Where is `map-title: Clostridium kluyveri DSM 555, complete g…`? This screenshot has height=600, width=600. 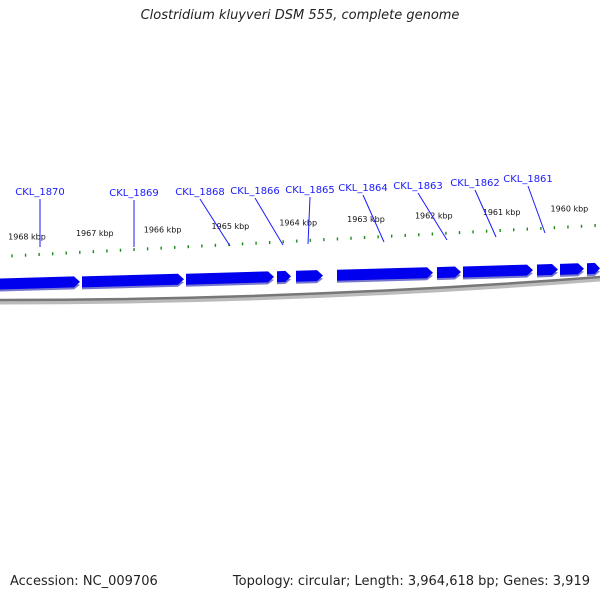 map-title: Clostridium kluyveri DSM 555, complete g… is located at coordinates (300, 15).